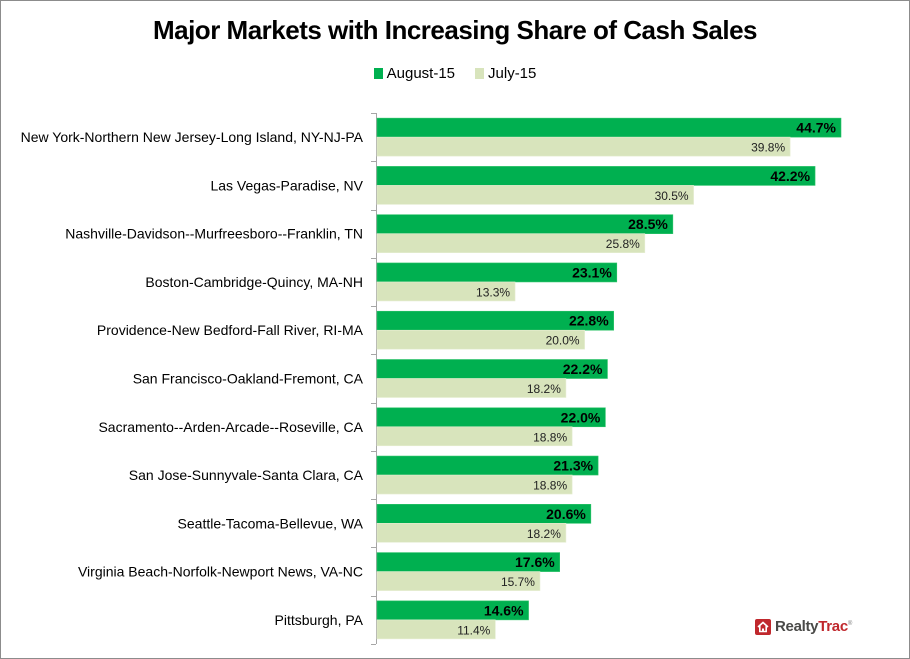 This screenshot has width=910, height=659. What do you see at coordinates (473, 630) in the screenshot?
I see `data-label-july: 11.4%` at bounding box center [473, 630].